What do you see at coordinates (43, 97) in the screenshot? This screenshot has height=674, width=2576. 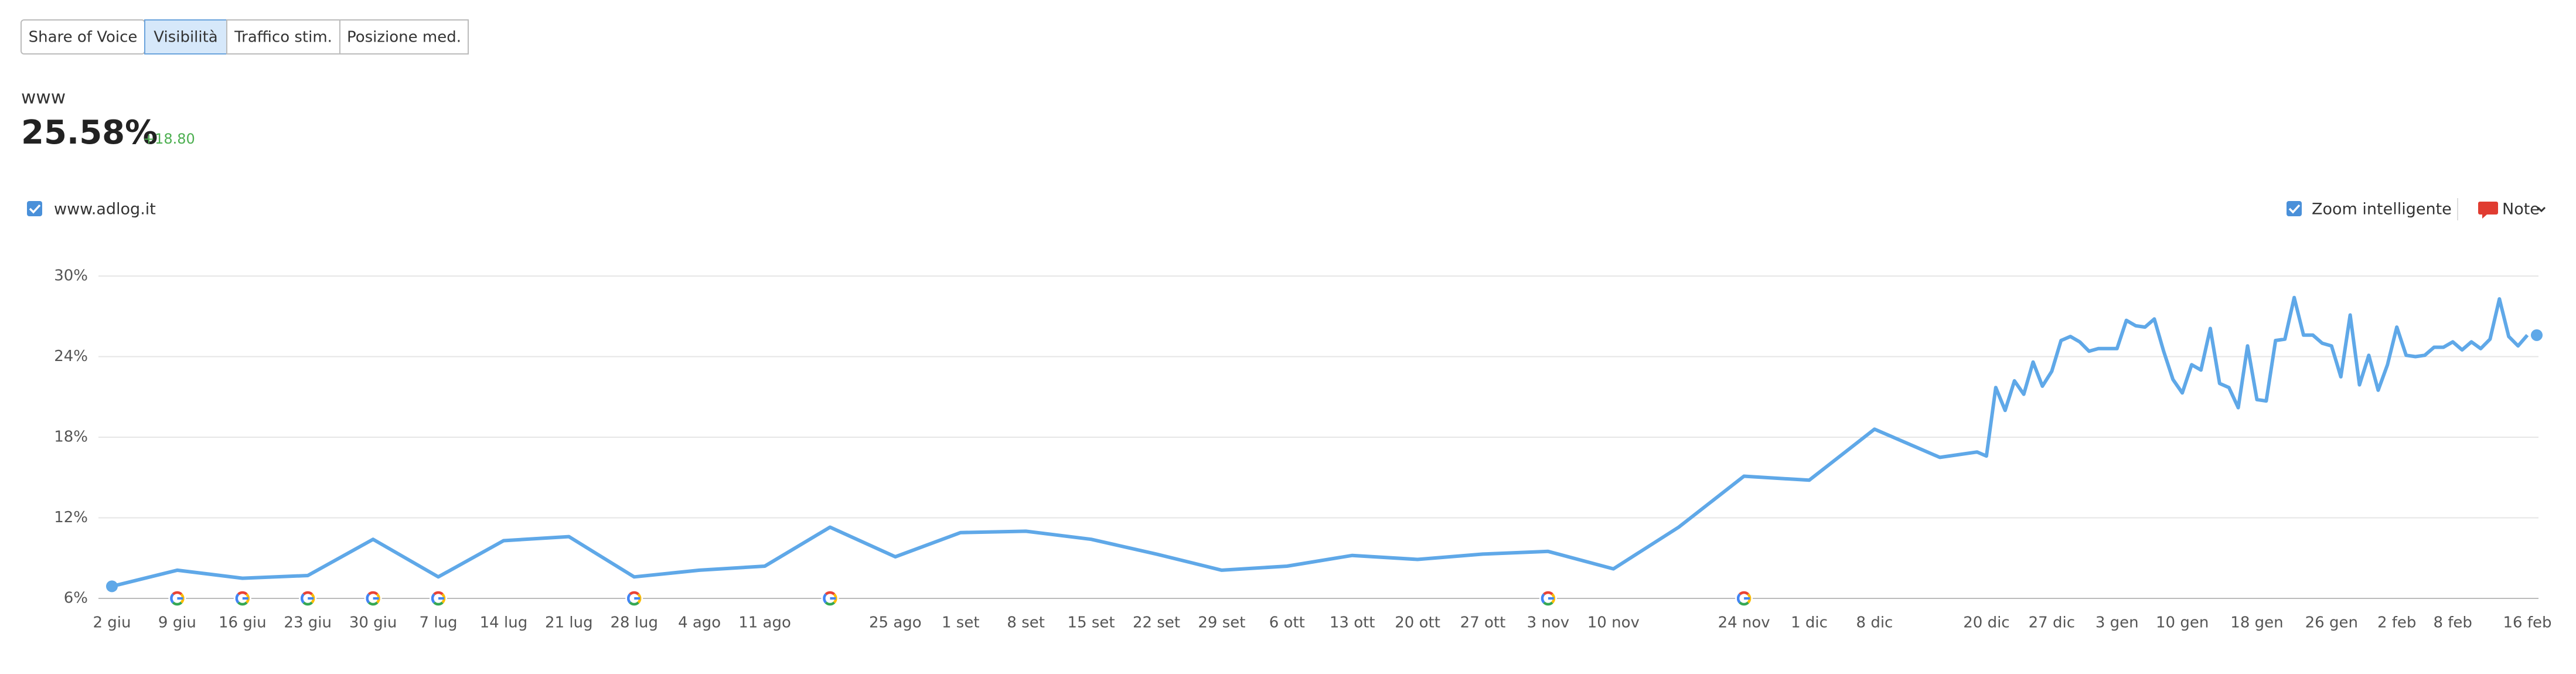 I see `domain-label: www` at bounding box center [43, 97].